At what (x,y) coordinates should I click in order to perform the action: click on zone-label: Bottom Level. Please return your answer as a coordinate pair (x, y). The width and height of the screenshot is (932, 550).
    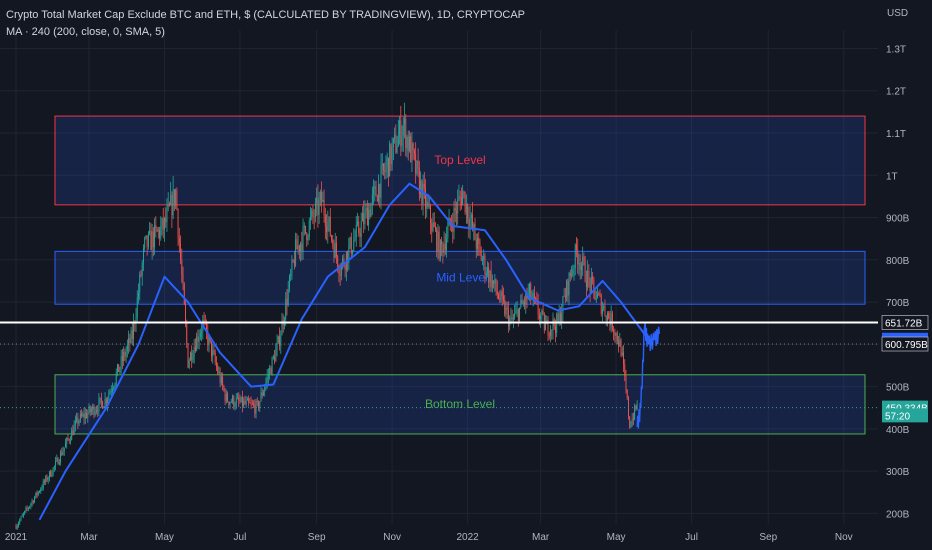
    Looking at the image, I should click on (460, 404).